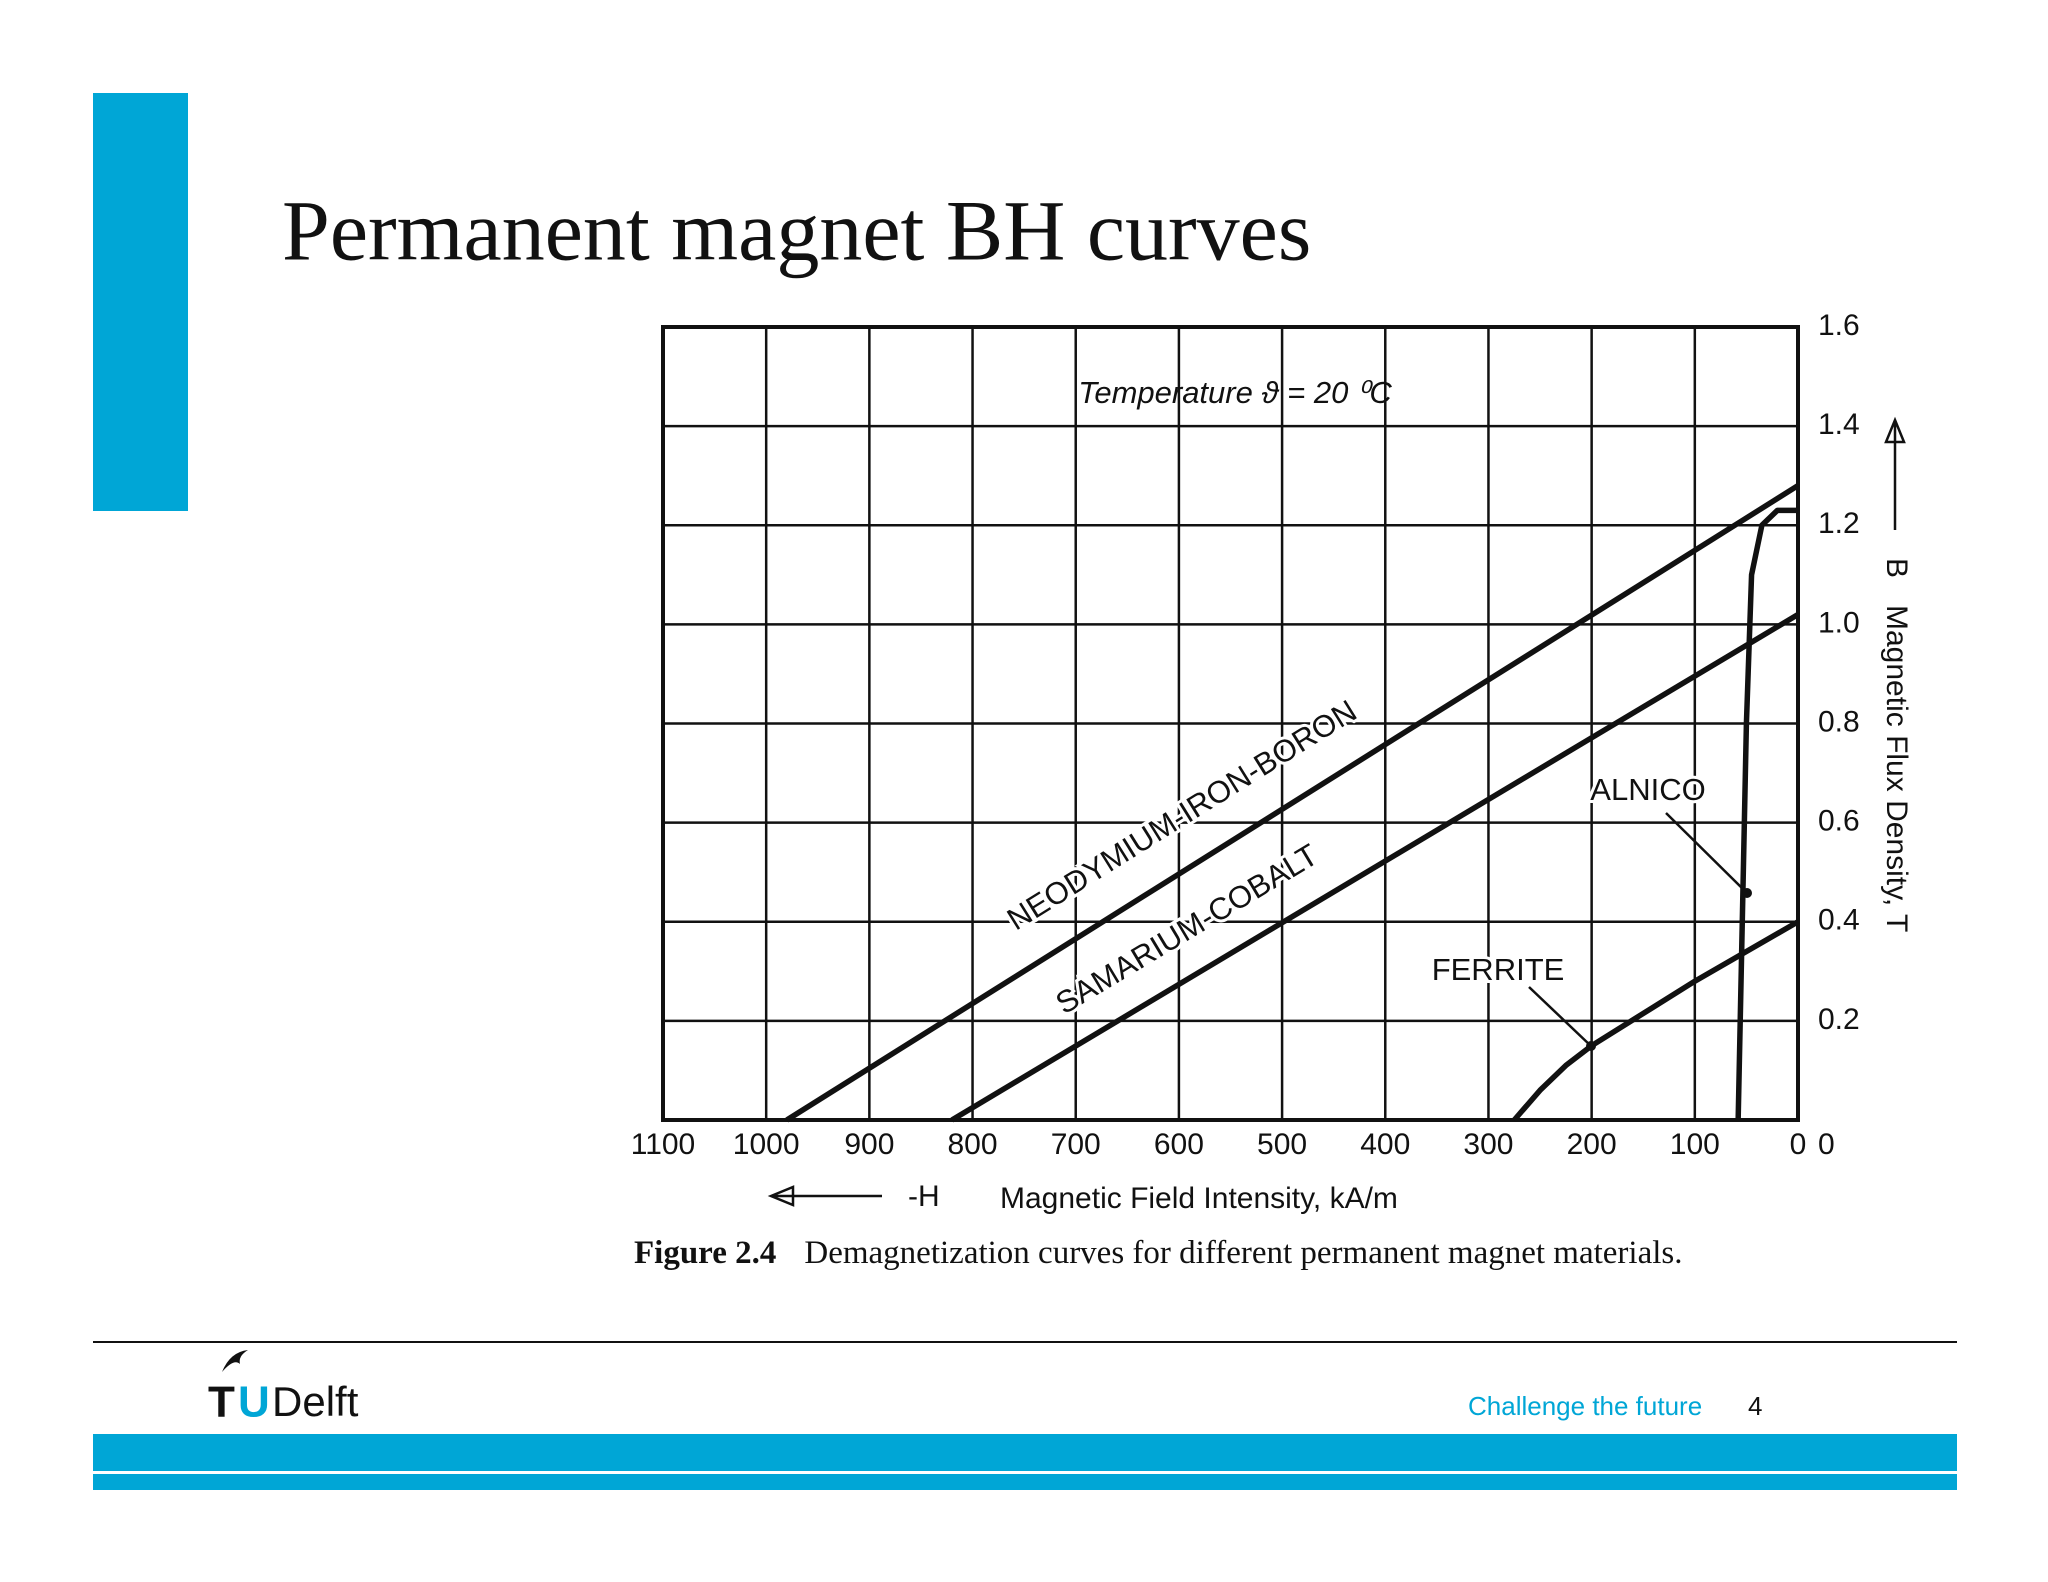 This screenshot has width=2048, height=1582. I want to click on x-tick-label: 400, so click(1385, 1144).